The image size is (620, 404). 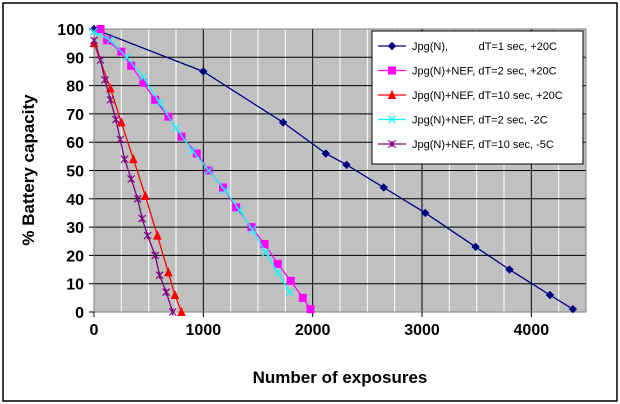 I want to click on legend-label: Jpg(N), dT=1 sec, +20C, so click(x=484, y=47).